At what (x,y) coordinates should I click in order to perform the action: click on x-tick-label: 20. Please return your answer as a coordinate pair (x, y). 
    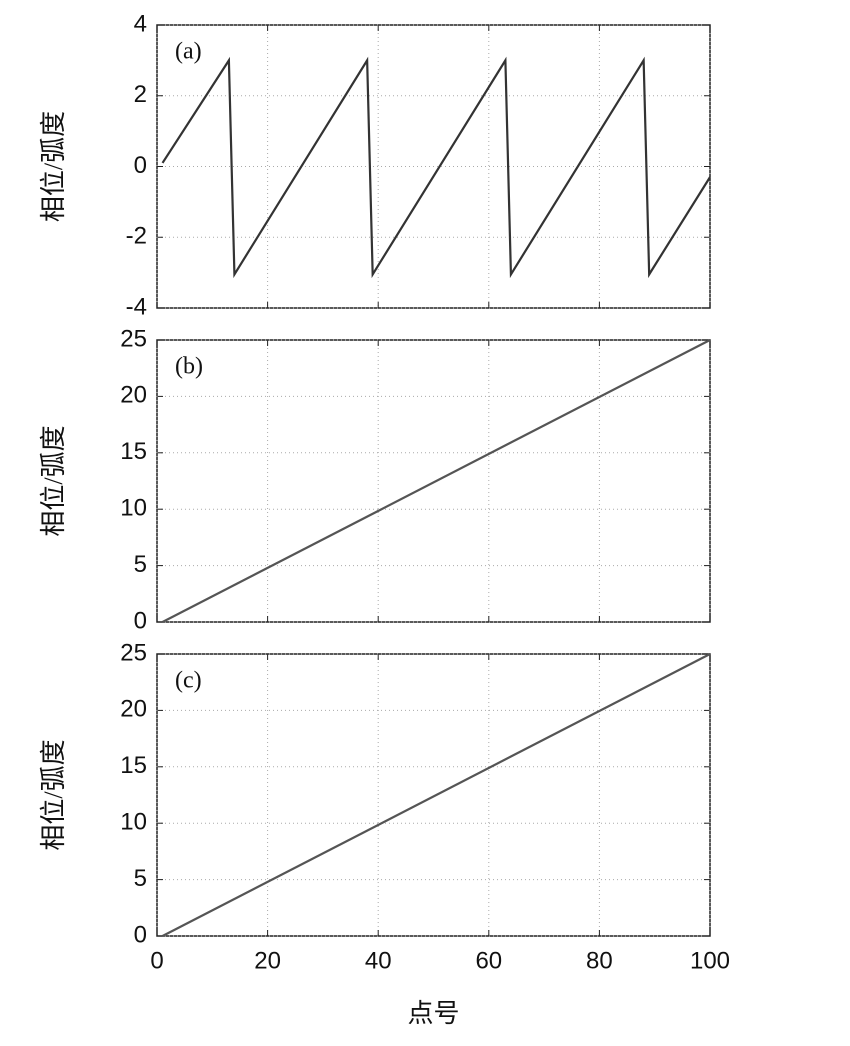
    Looking at the image, I should click on (267, 960).